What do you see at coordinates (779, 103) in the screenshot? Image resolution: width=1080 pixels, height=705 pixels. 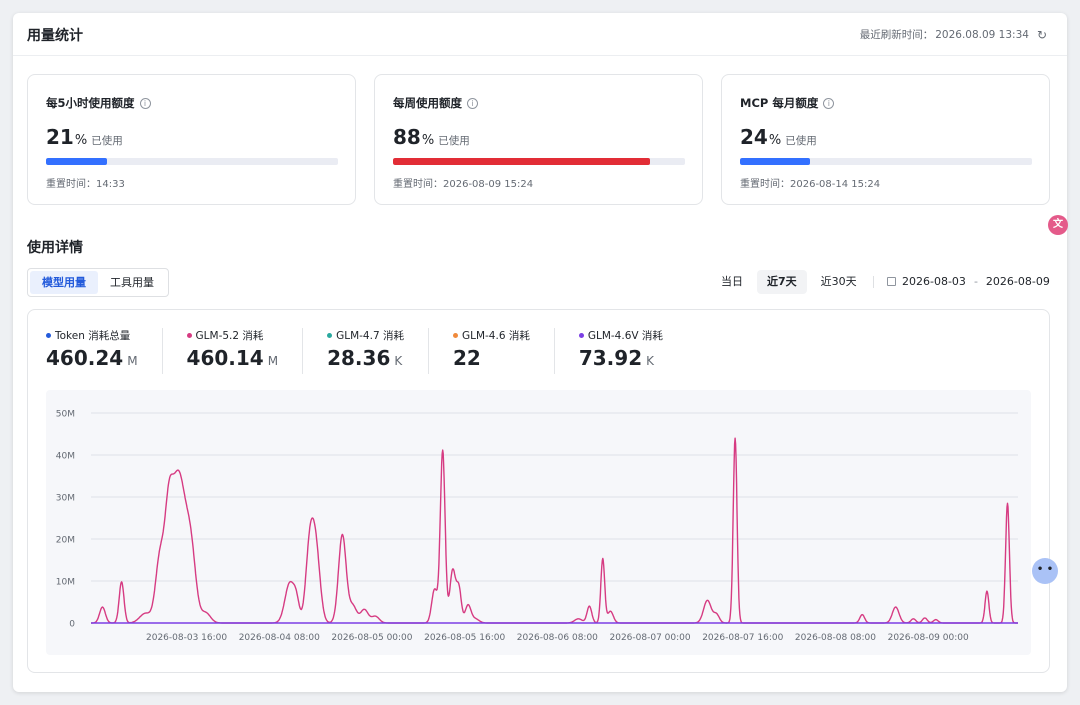 I see `quota-title-text: MCP 每月额度` at bounding box center [779, 103].